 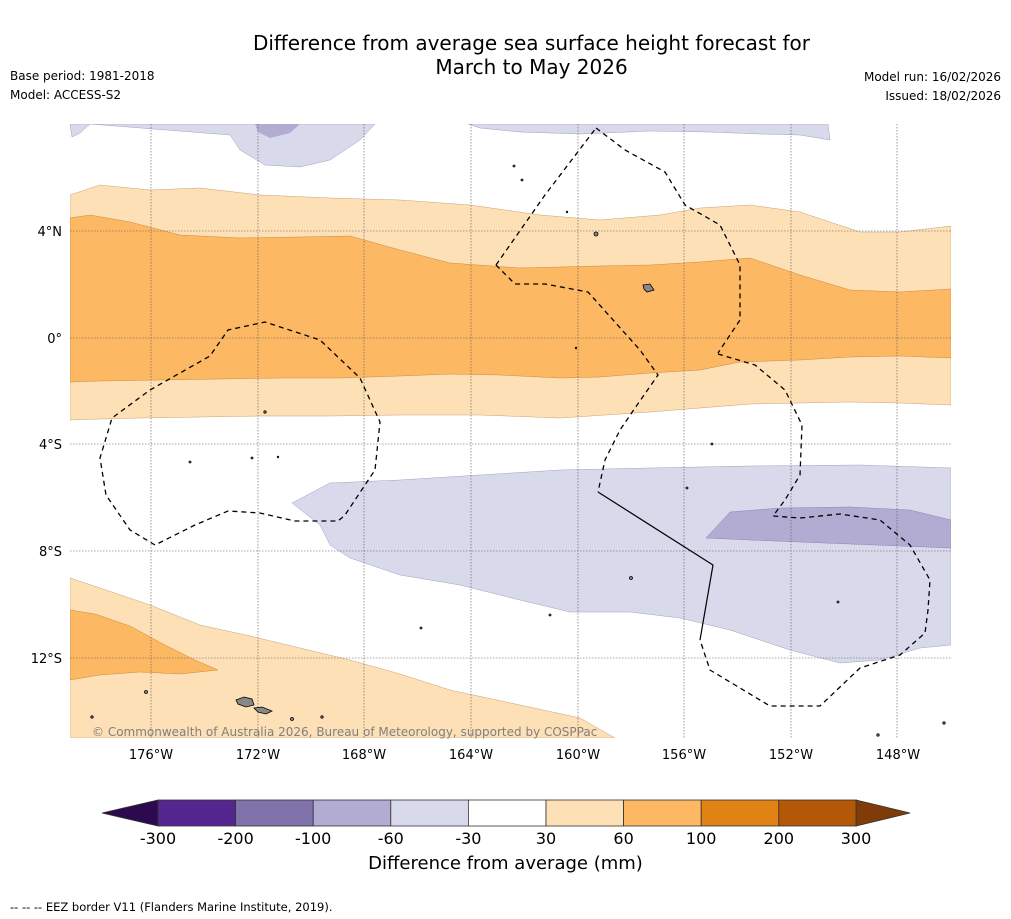 What do you see at coordinates (712, 444) in the screenshot?
I see `island-malden` at bounding box center [712, 444].